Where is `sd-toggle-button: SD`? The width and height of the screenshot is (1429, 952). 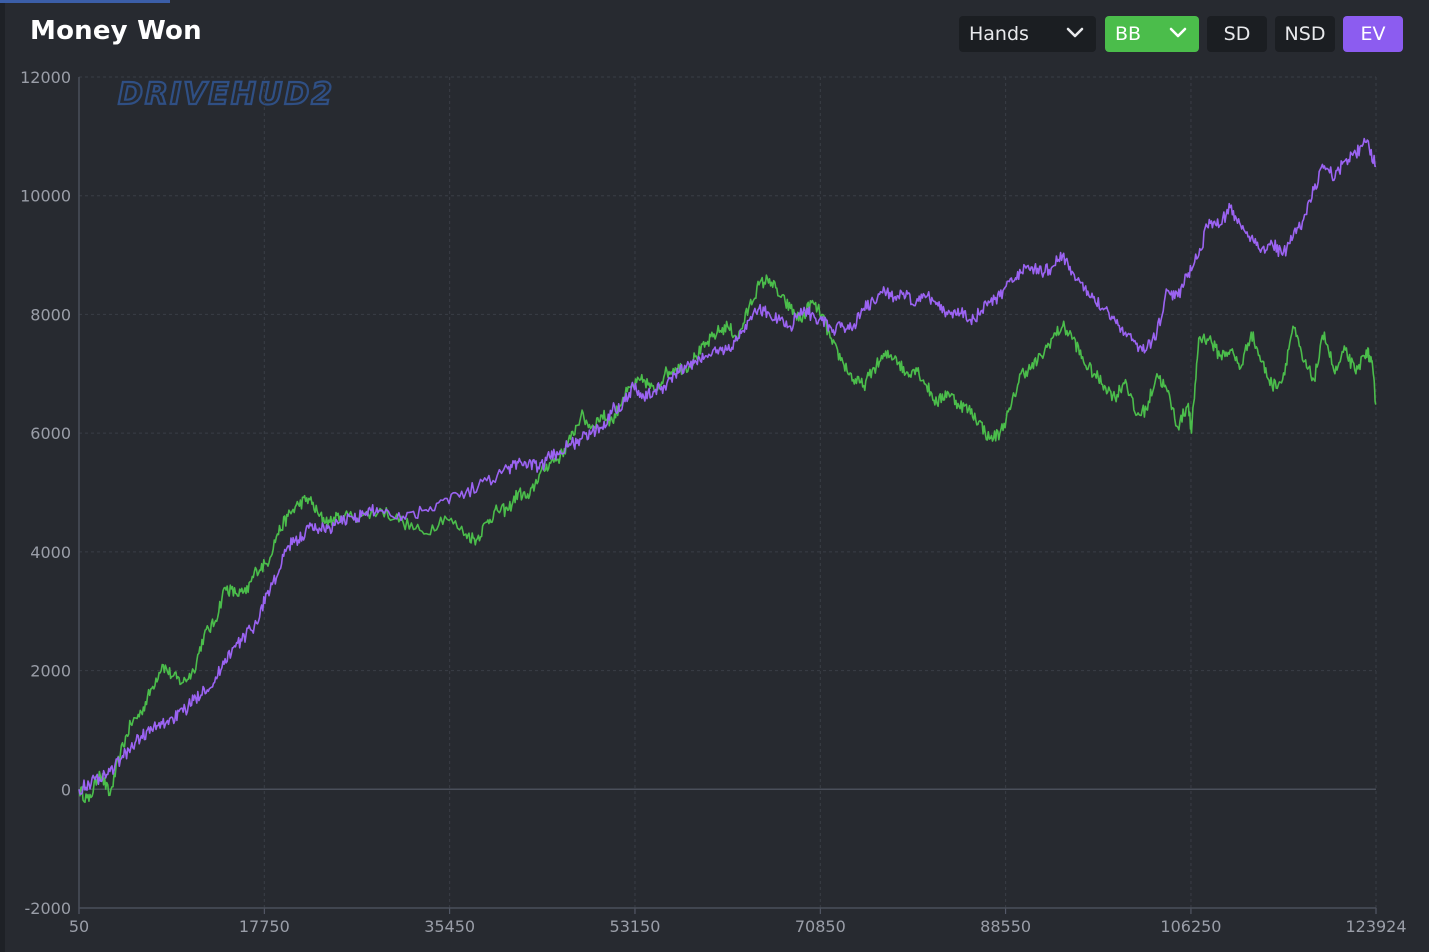
sd-toggle-button: SD is located at coordinates (1237, 34).